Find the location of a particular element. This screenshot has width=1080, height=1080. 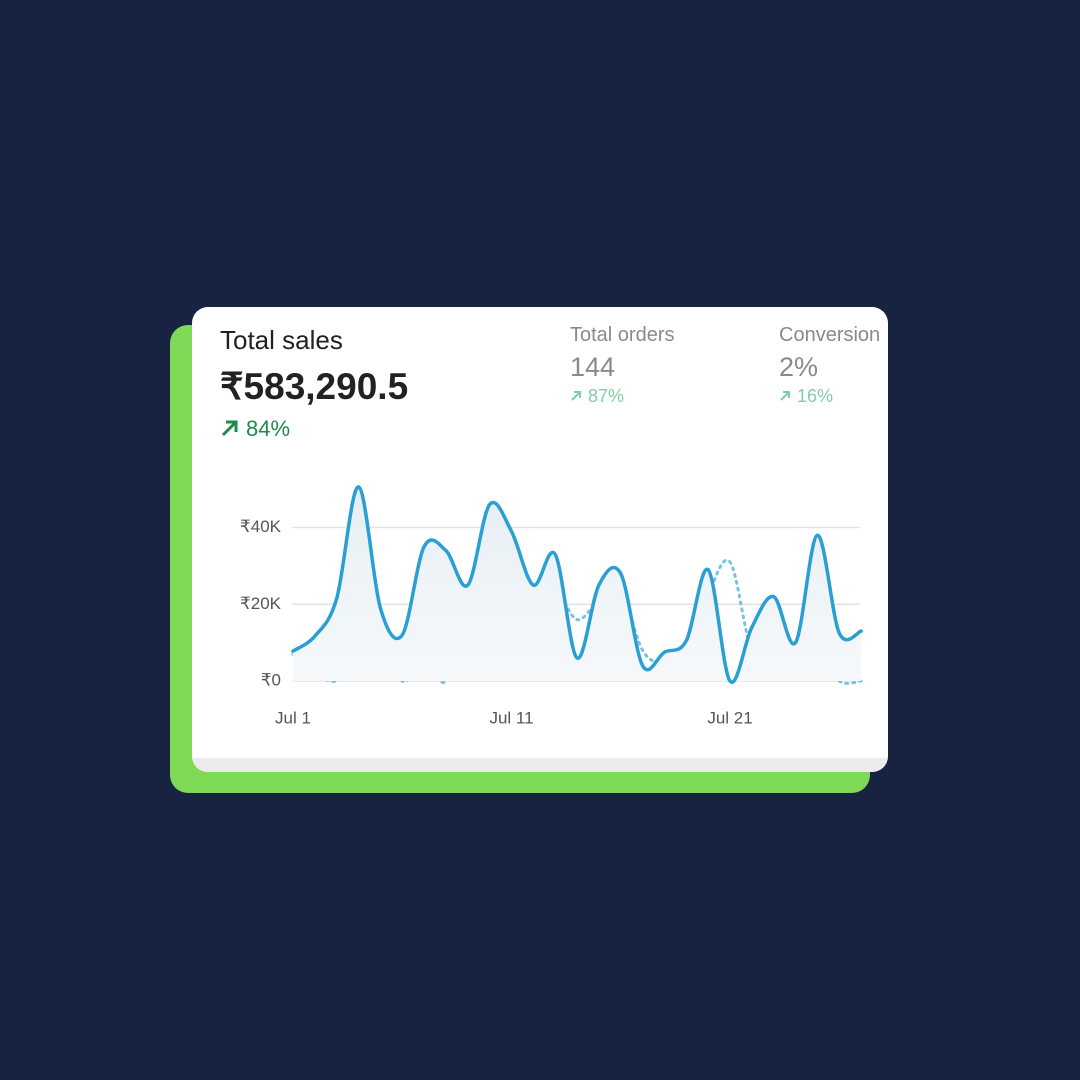

metric-value: ₹583,290.5 is located at coordinates (314, 386).